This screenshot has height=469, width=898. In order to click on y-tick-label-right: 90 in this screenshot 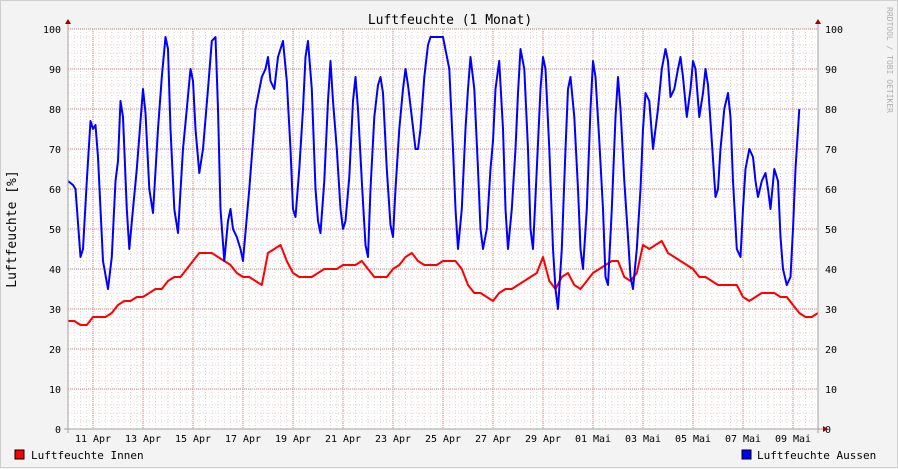, I will do `click(831, 70)`.